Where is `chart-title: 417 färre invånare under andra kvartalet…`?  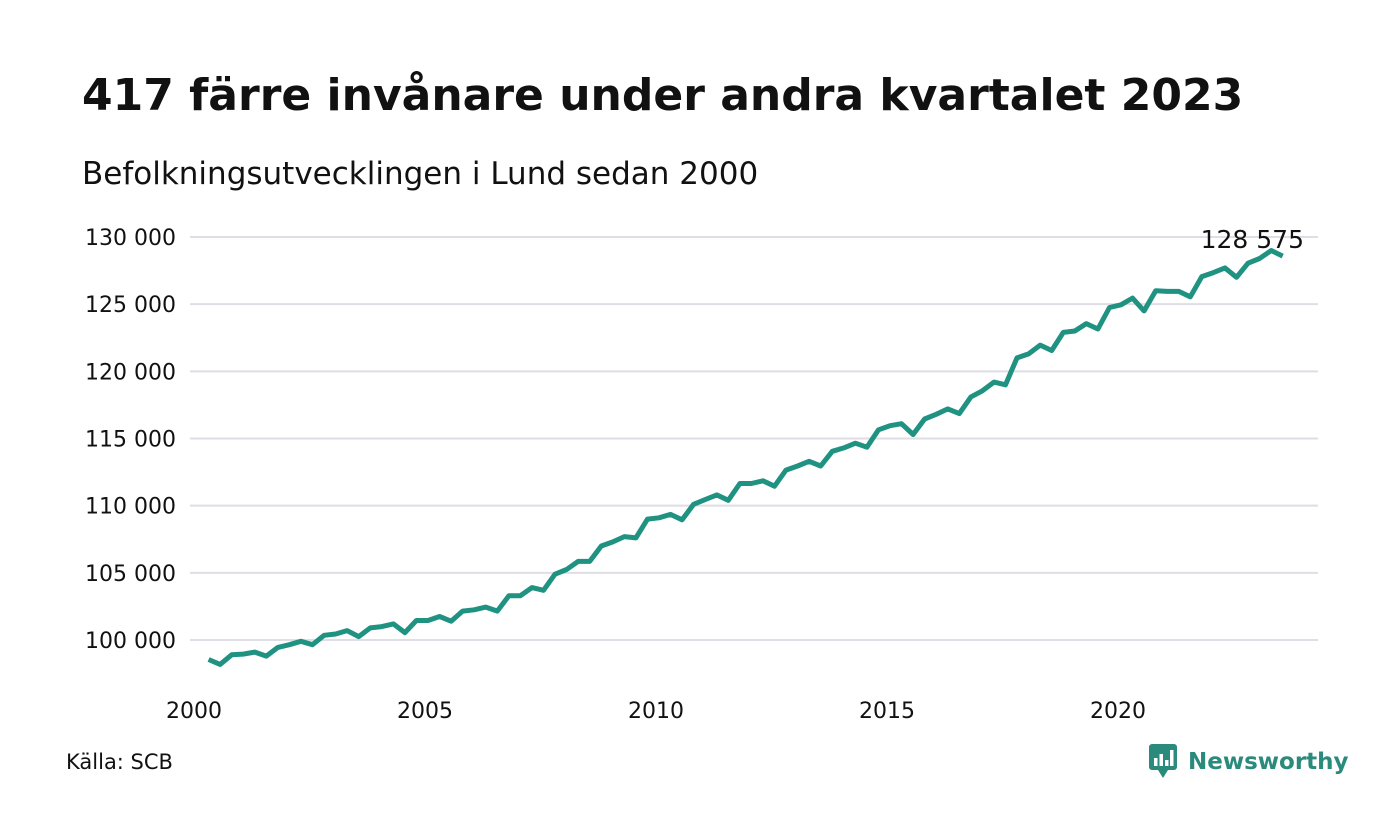
chart-title: 417 färre invånare under andra kvartalet… is located at coordinates (663, 95).